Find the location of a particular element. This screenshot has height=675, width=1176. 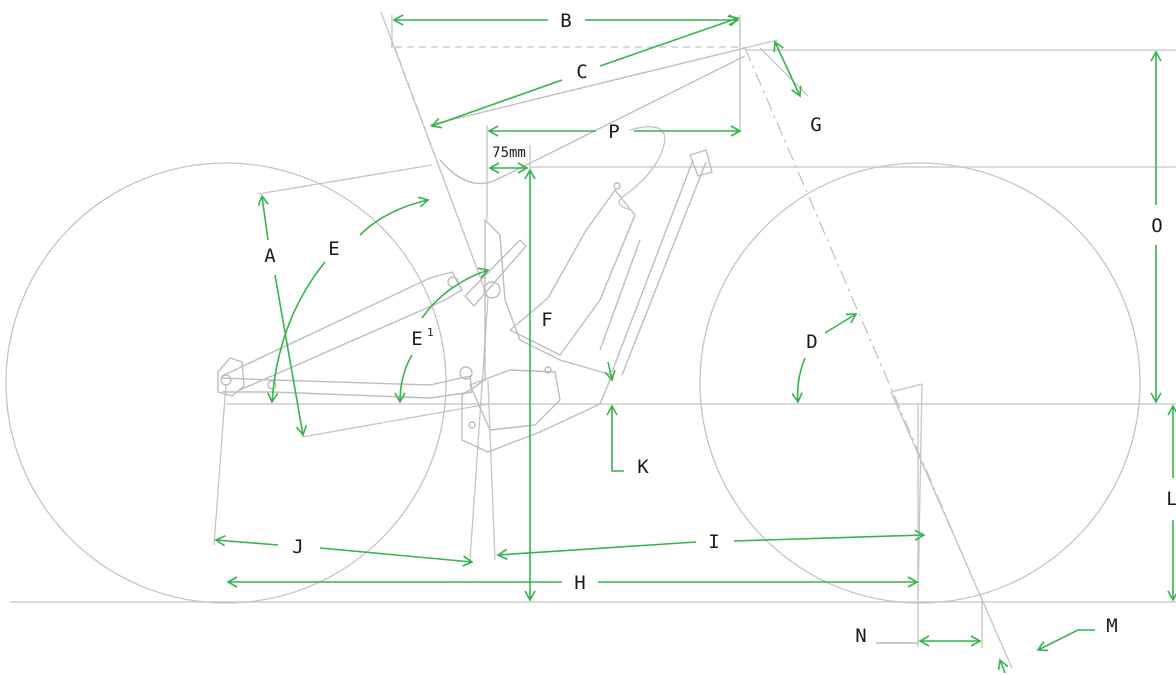

fork-offset-line-b is located at coordinates (906, 388).